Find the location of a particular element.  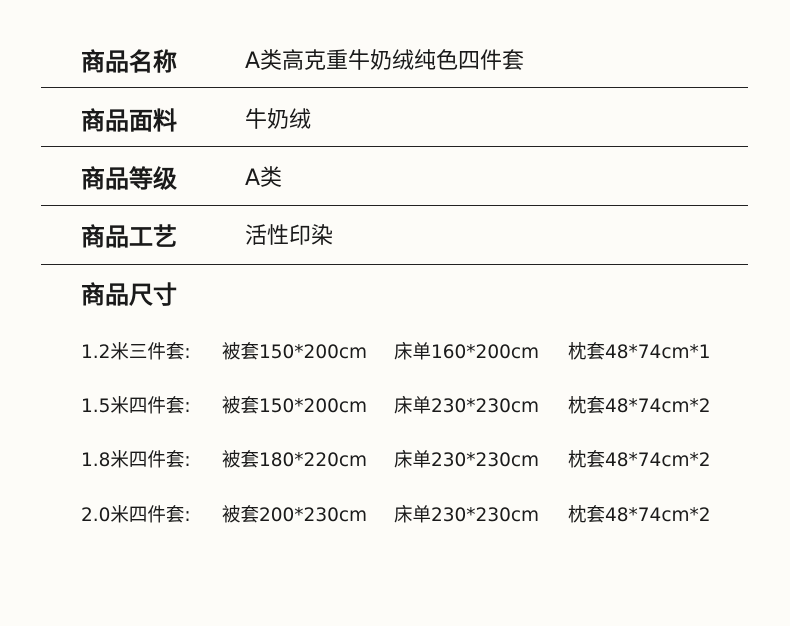

spec-row-grade: 商品等级 A类 is located at coordinates (395, 179).